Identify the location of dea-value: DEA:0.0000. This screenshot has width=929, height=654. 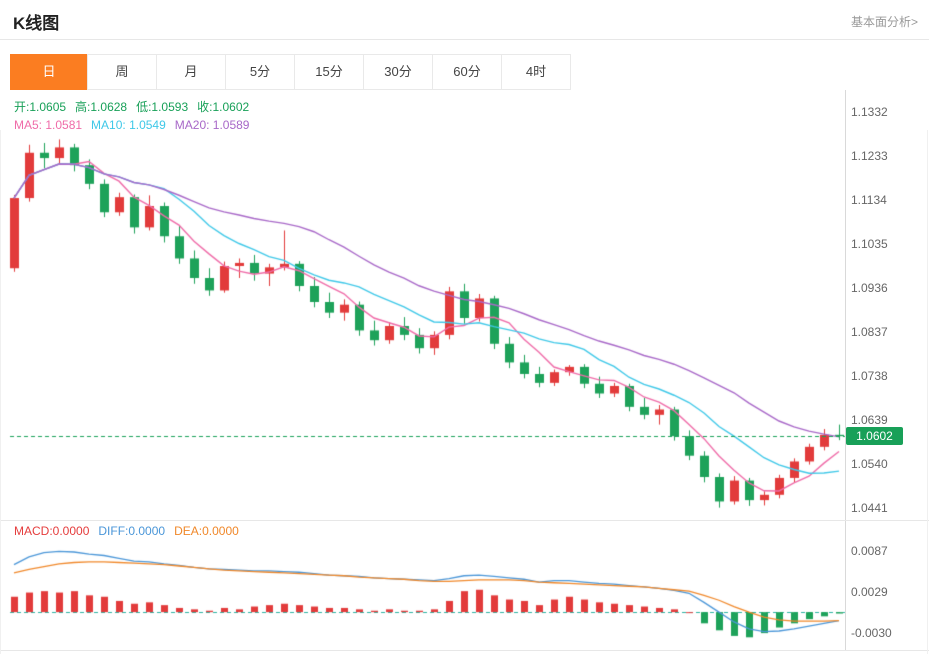
(206, 531).